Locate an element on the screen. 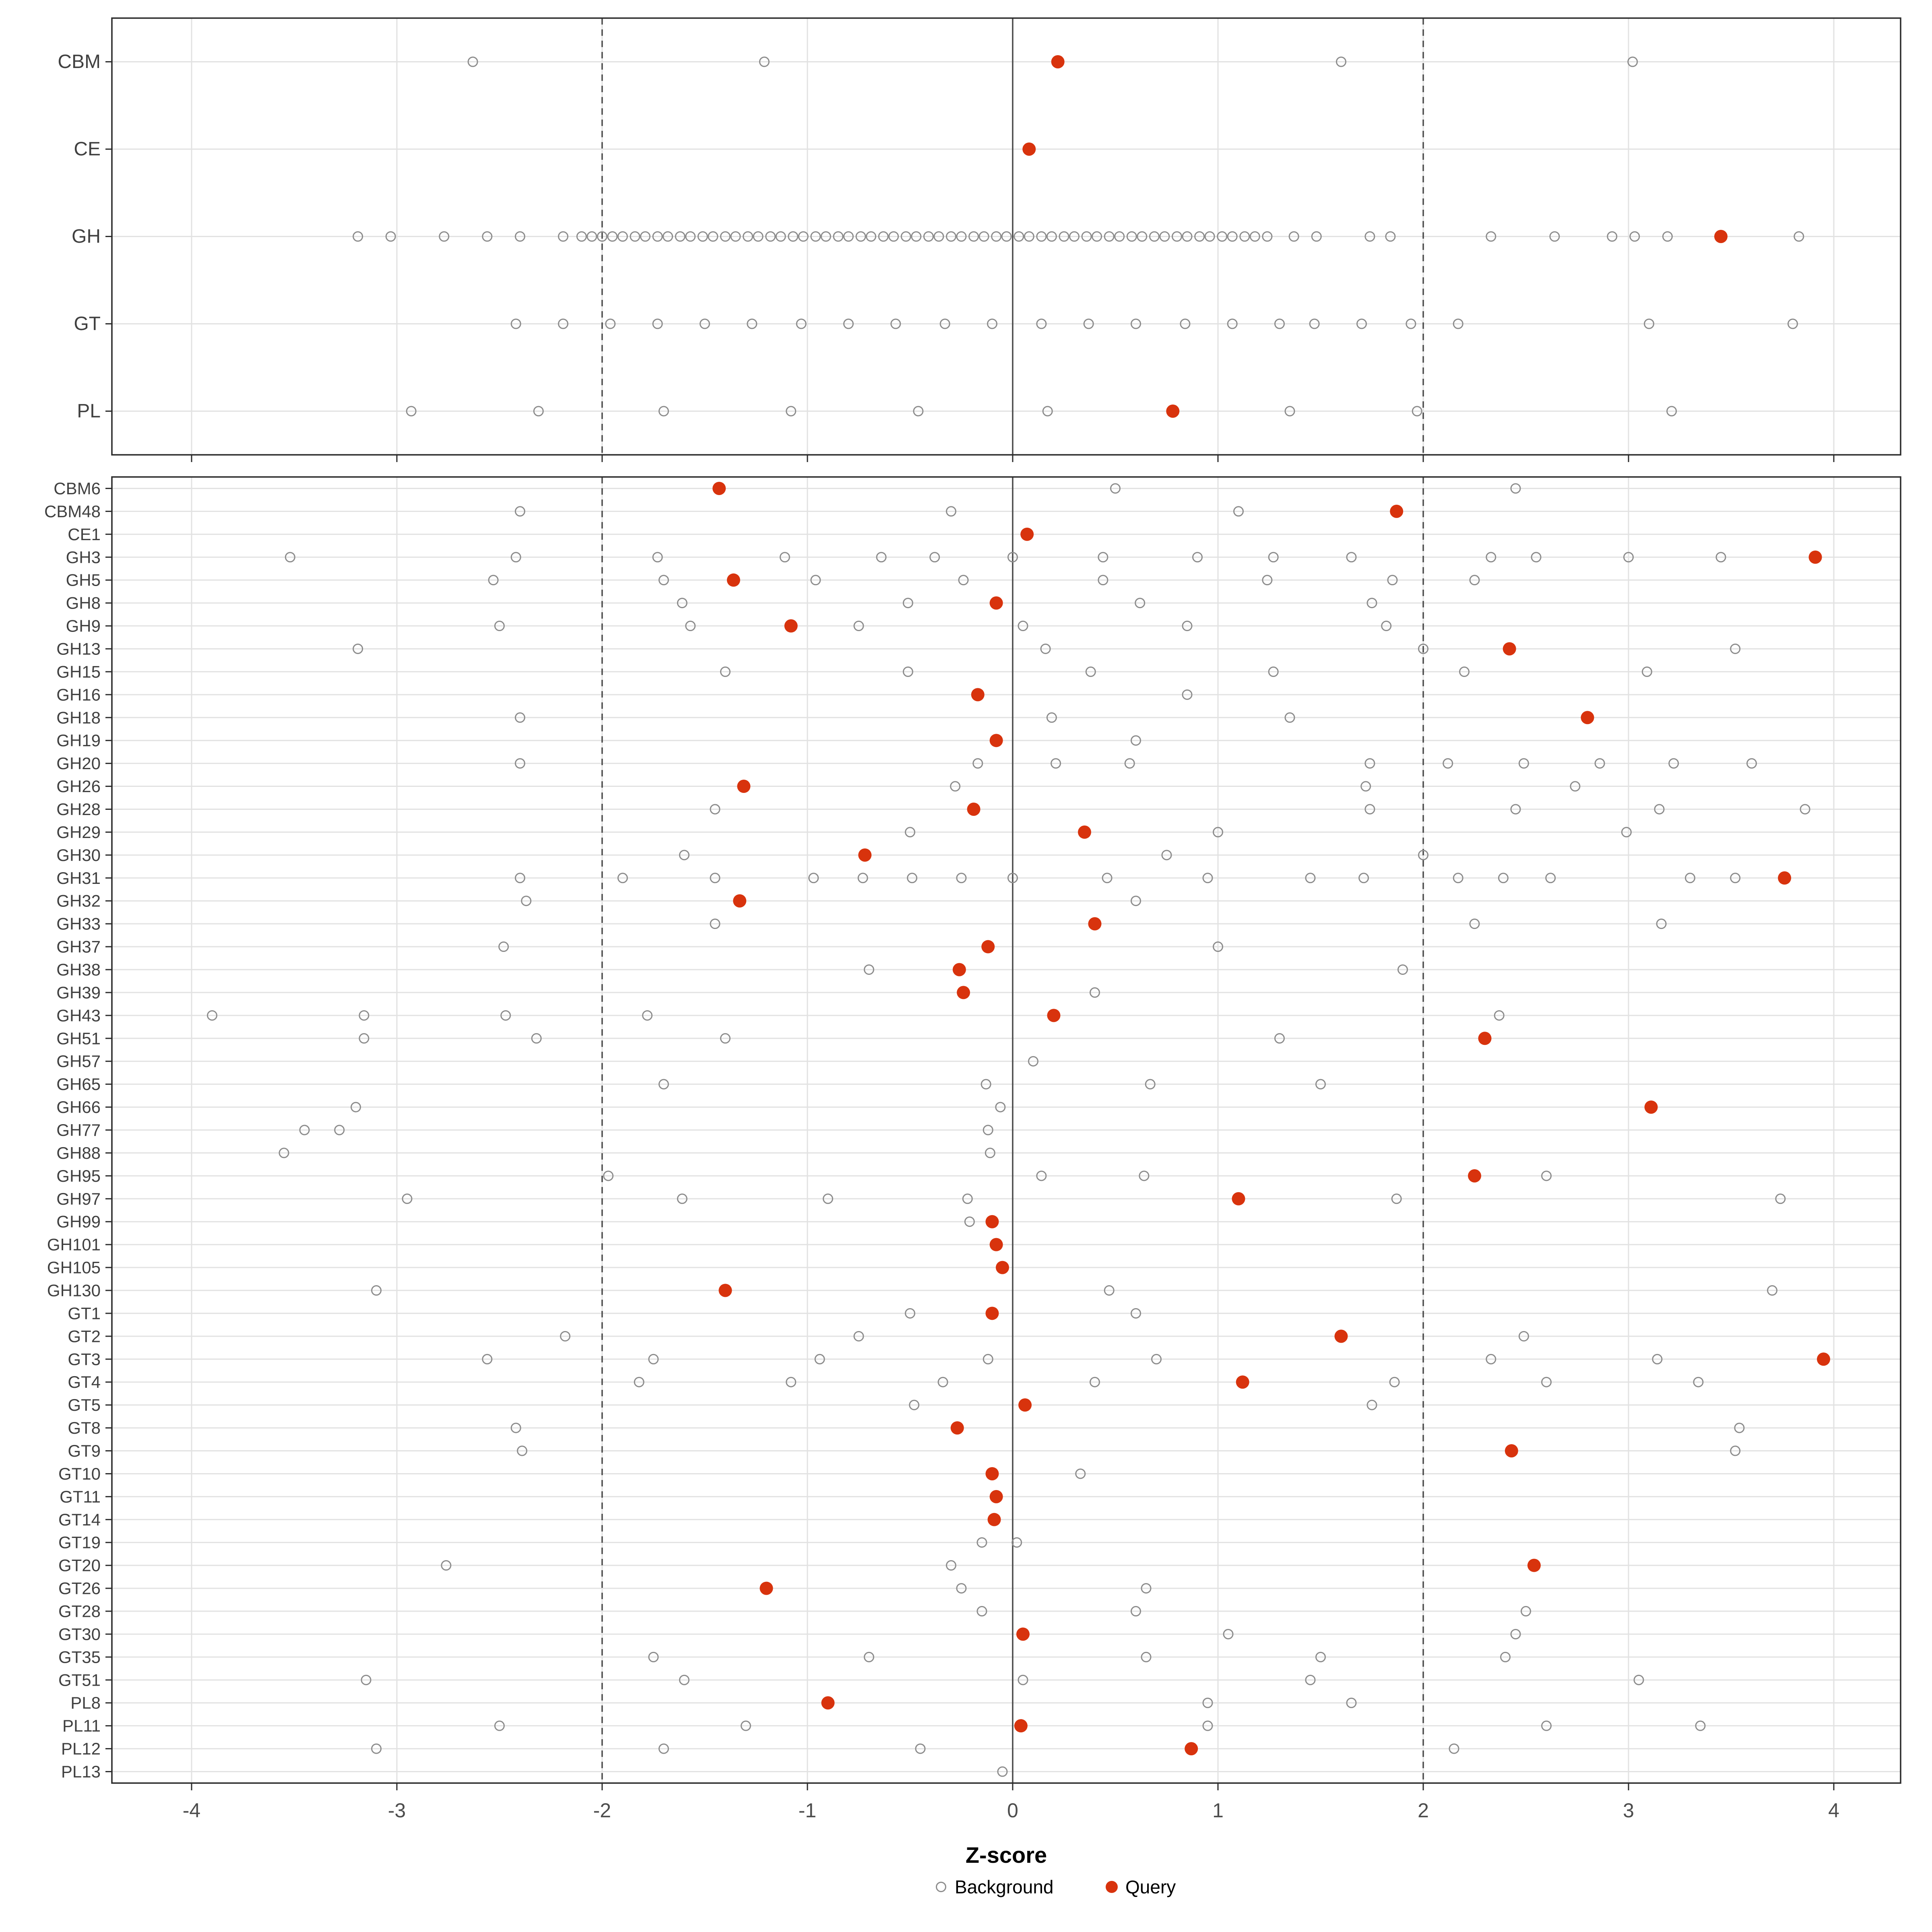 Image resolution: width=1932 pixels, height=1932 pixels. x-tick-label: -2 is located at coordinates (602, 1810).